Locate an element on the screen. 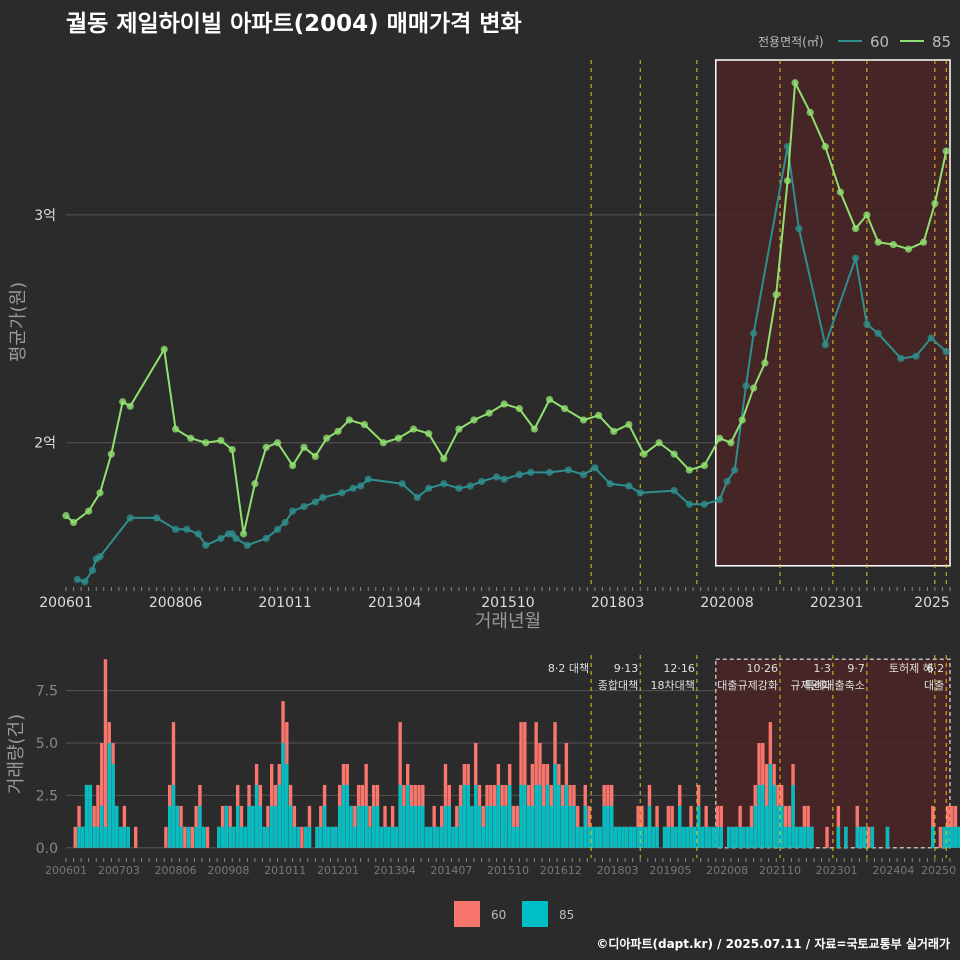 The height and width of the screenshot is (960, 960). x-tick-label: 200703 is located at coordinates (119, 870).